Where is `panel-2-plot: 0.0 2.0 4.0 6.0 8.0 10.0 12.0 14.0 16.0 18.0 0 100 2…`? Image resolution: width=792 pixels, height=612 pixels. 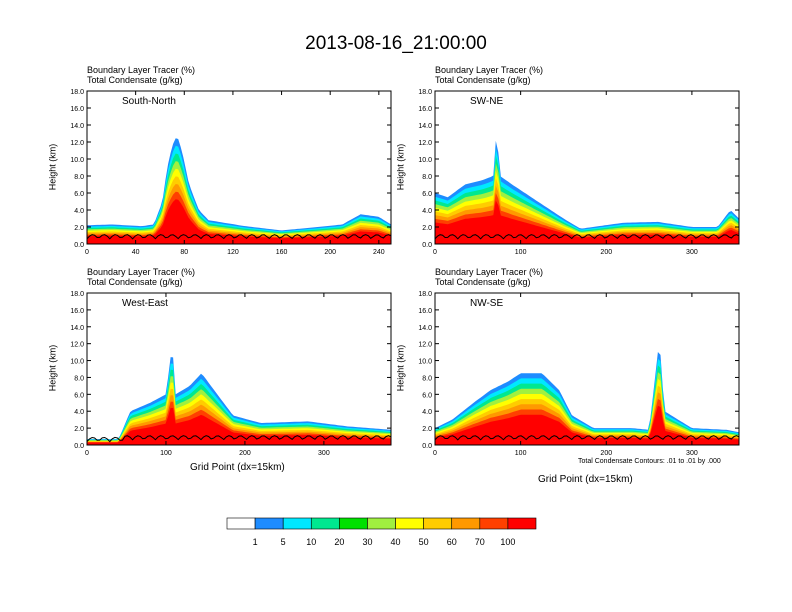 panel-2-plot: 0.0 2.0 4.0 6.0 8.0 10.0 12.0 14.0 16.0 18.0 0 100 2… is located at coordinates (579, 172).